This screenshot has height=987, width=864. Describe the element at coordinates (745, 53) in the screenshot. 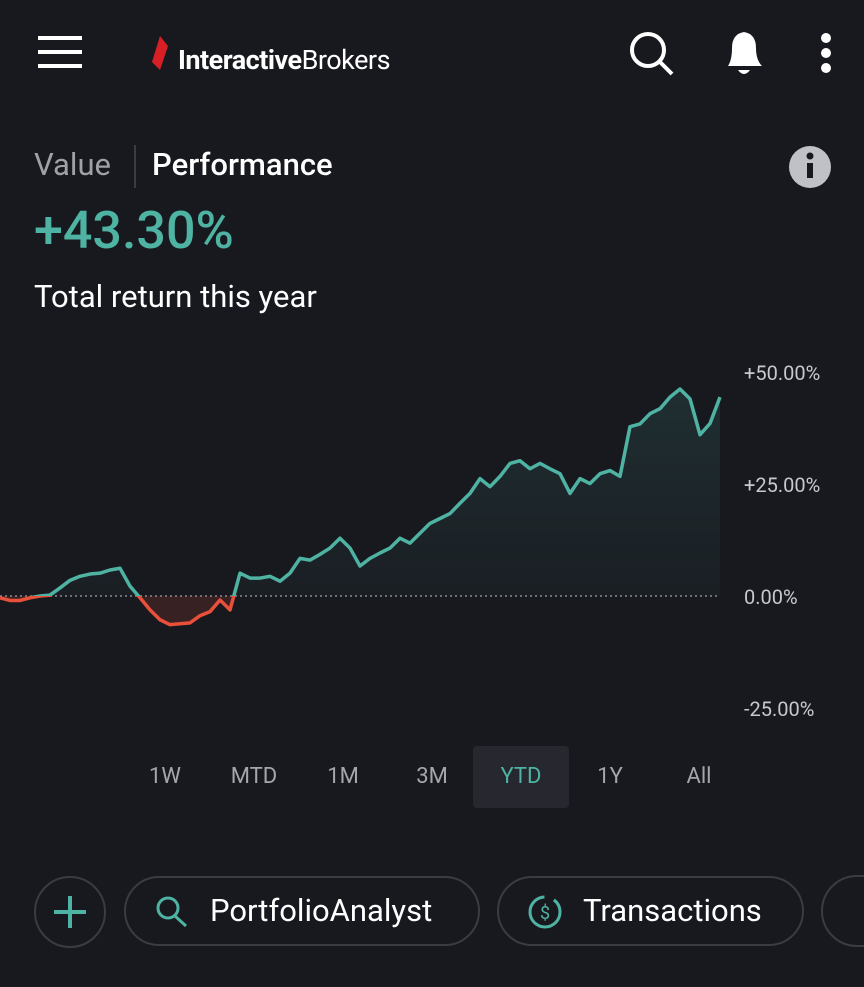

I see `bell-icon` at that location.